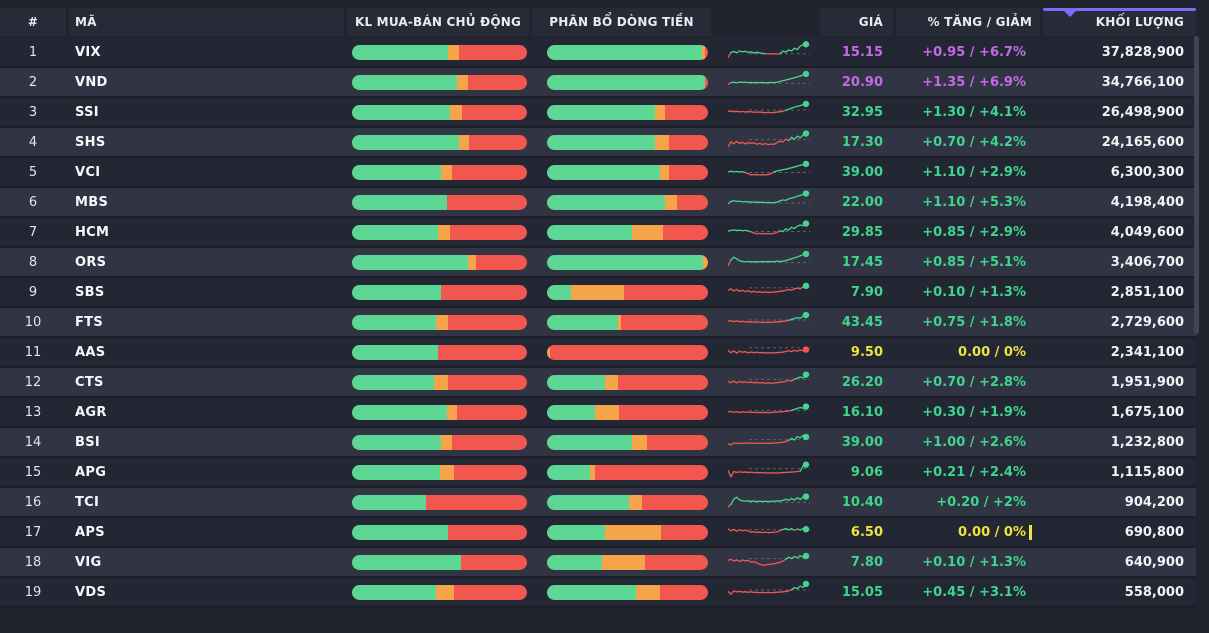 The height and width of the screenshot is (633, 1209). Describe the element at coordinates (1154, 562) in the screenshot. I see `volume-value: 640,900` at that location.